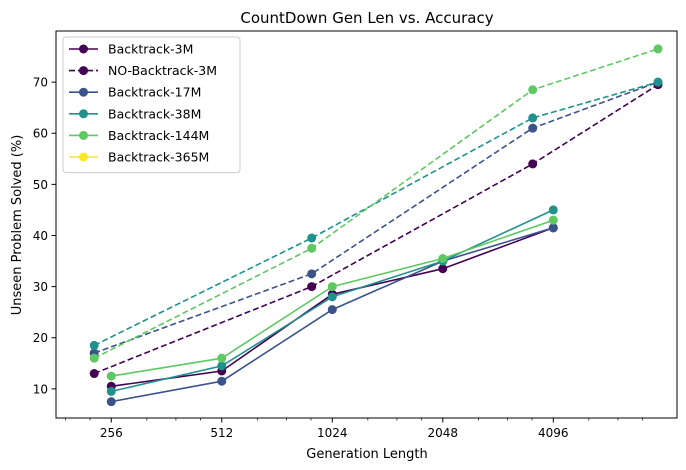  Describe the element at coordinates (162, 70) in the screenshot. I see `legend-label: NO-Backtrack-3M` at that location.